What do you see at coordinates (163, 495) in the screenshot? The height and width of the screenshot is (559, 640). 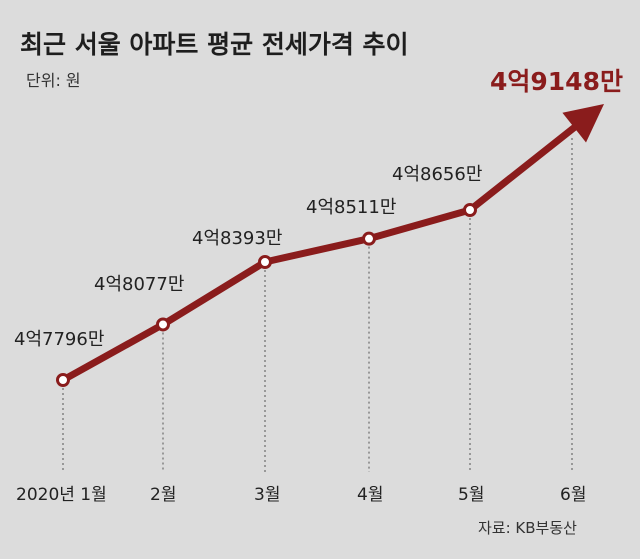 I see `x-tick-label-2: 2월` at bounding box center [163, 495].